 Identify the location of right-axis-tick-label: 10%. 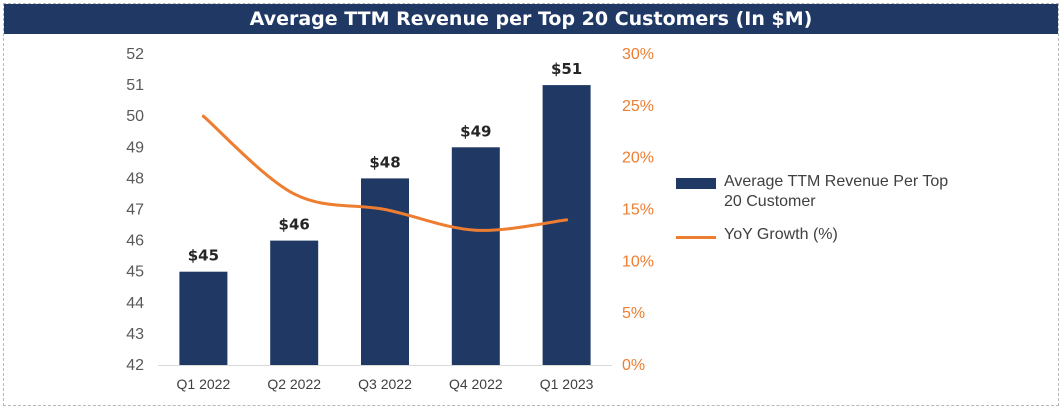
(638, 261).